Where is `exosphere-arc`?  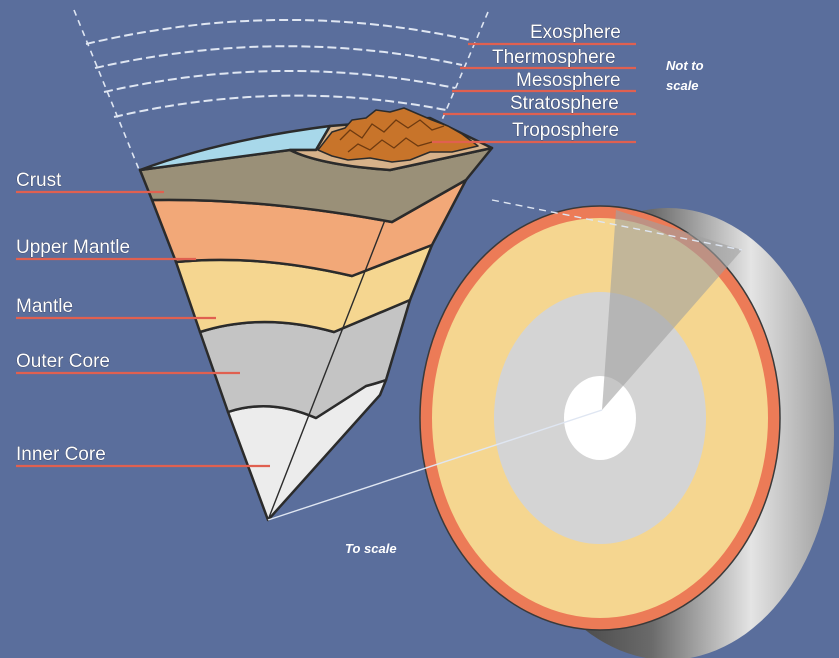
exosphere-arc is located at coordinates (278, 32).